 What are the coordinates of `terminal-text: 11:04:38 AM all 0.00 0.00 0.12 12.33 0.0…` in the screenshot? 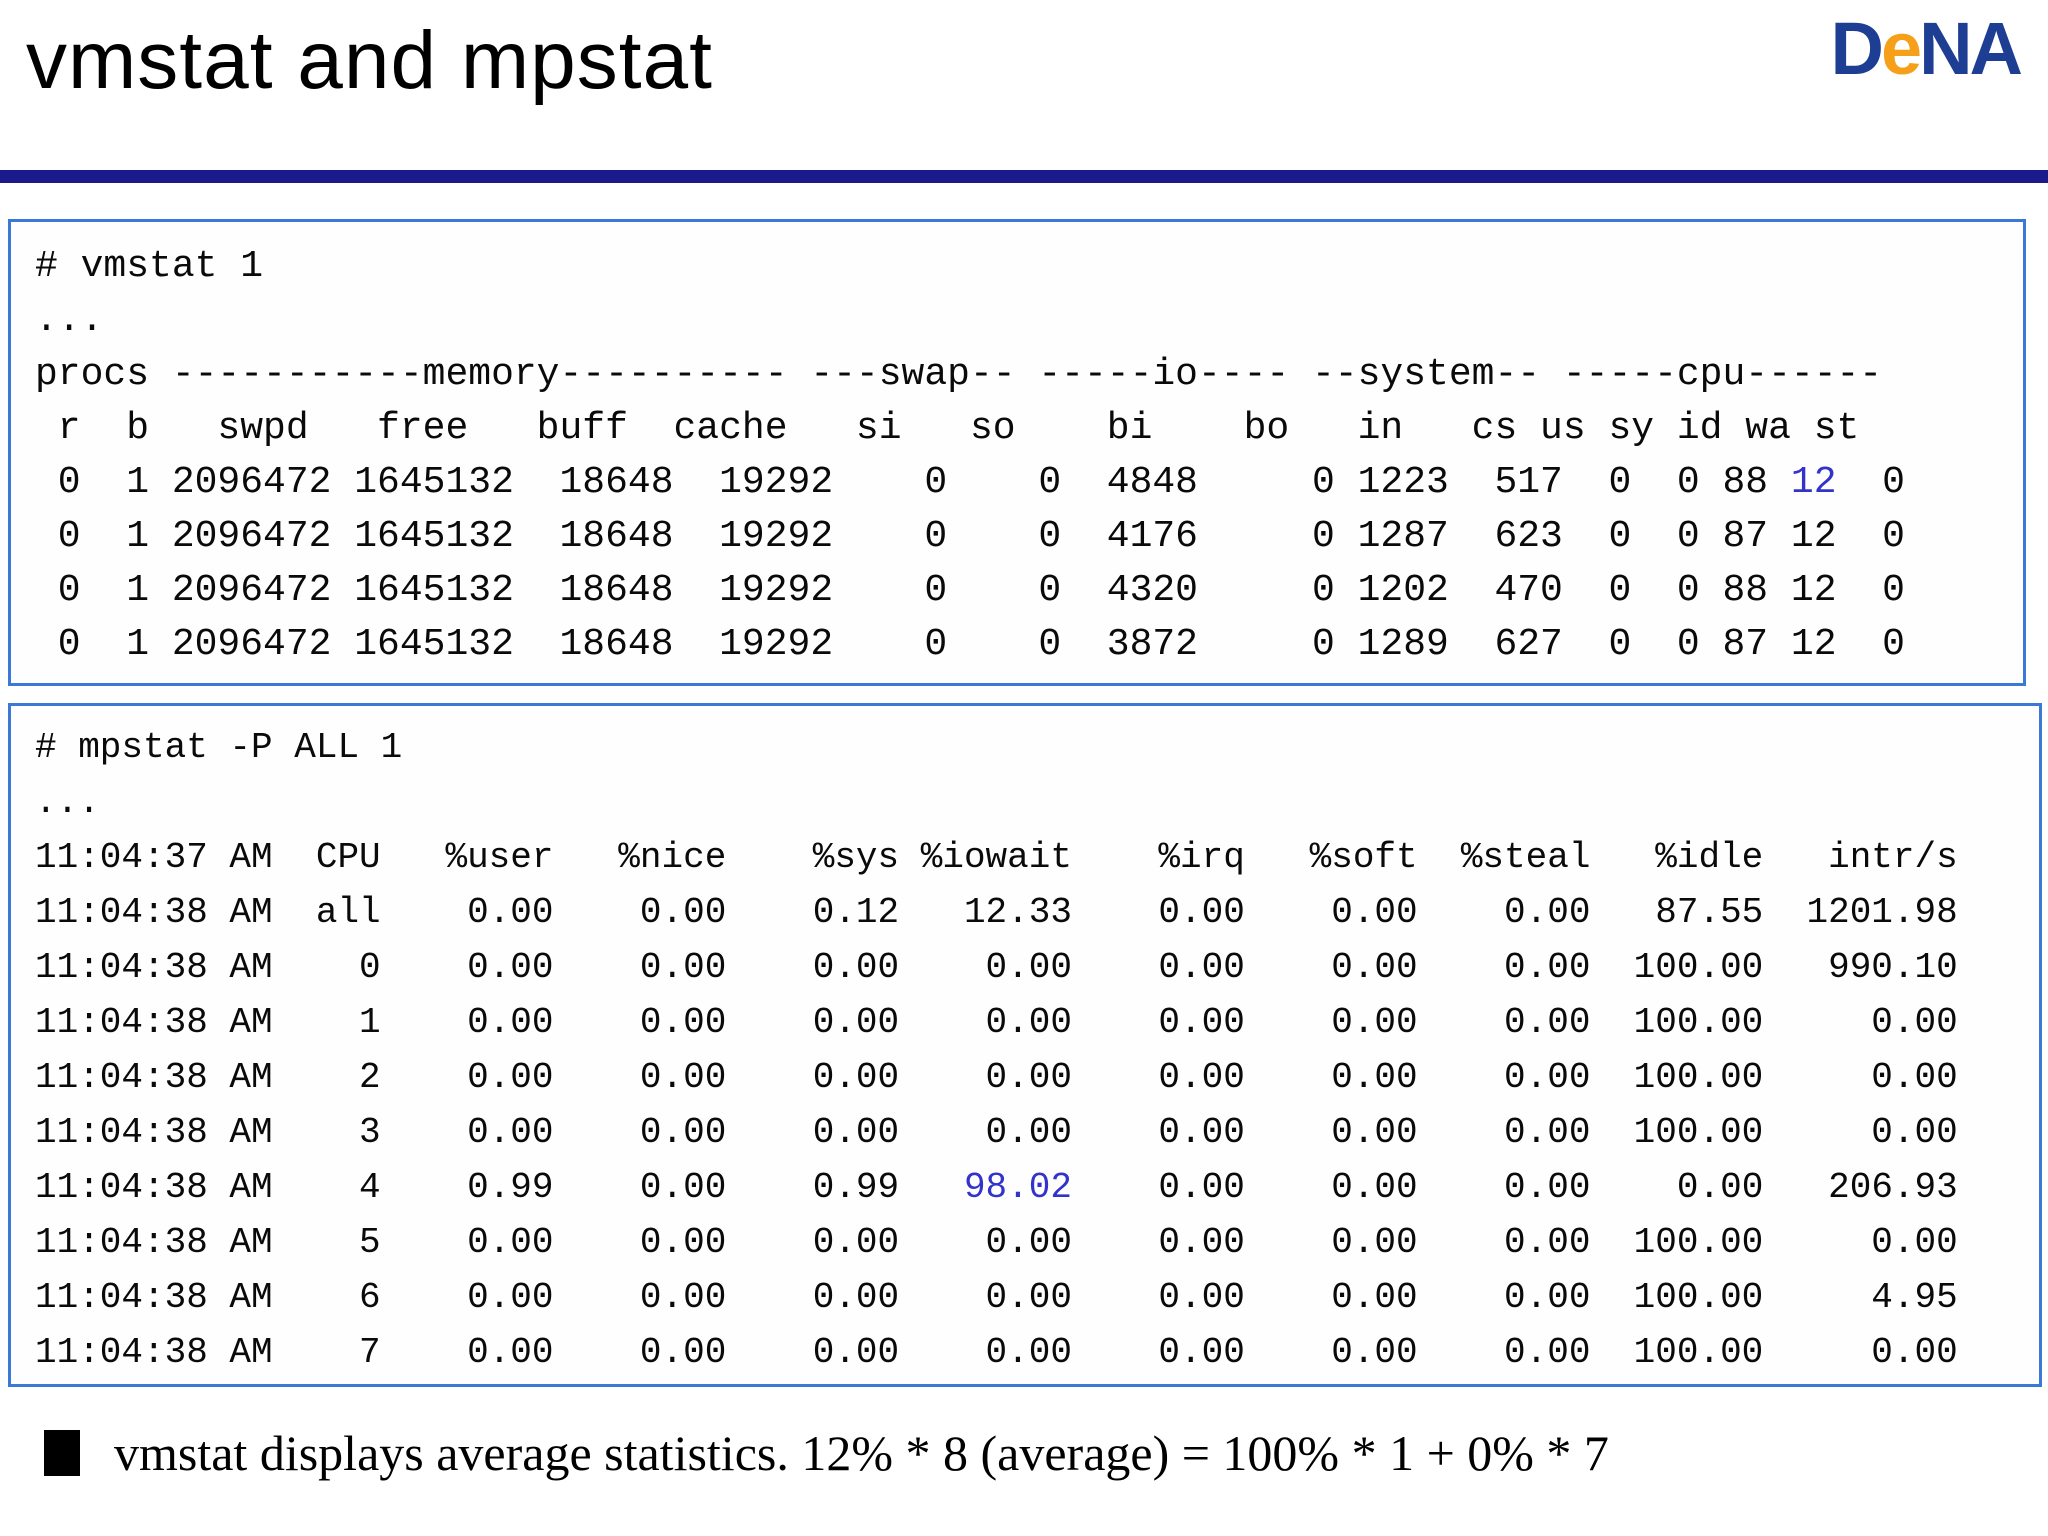 It's located at (996, 912).